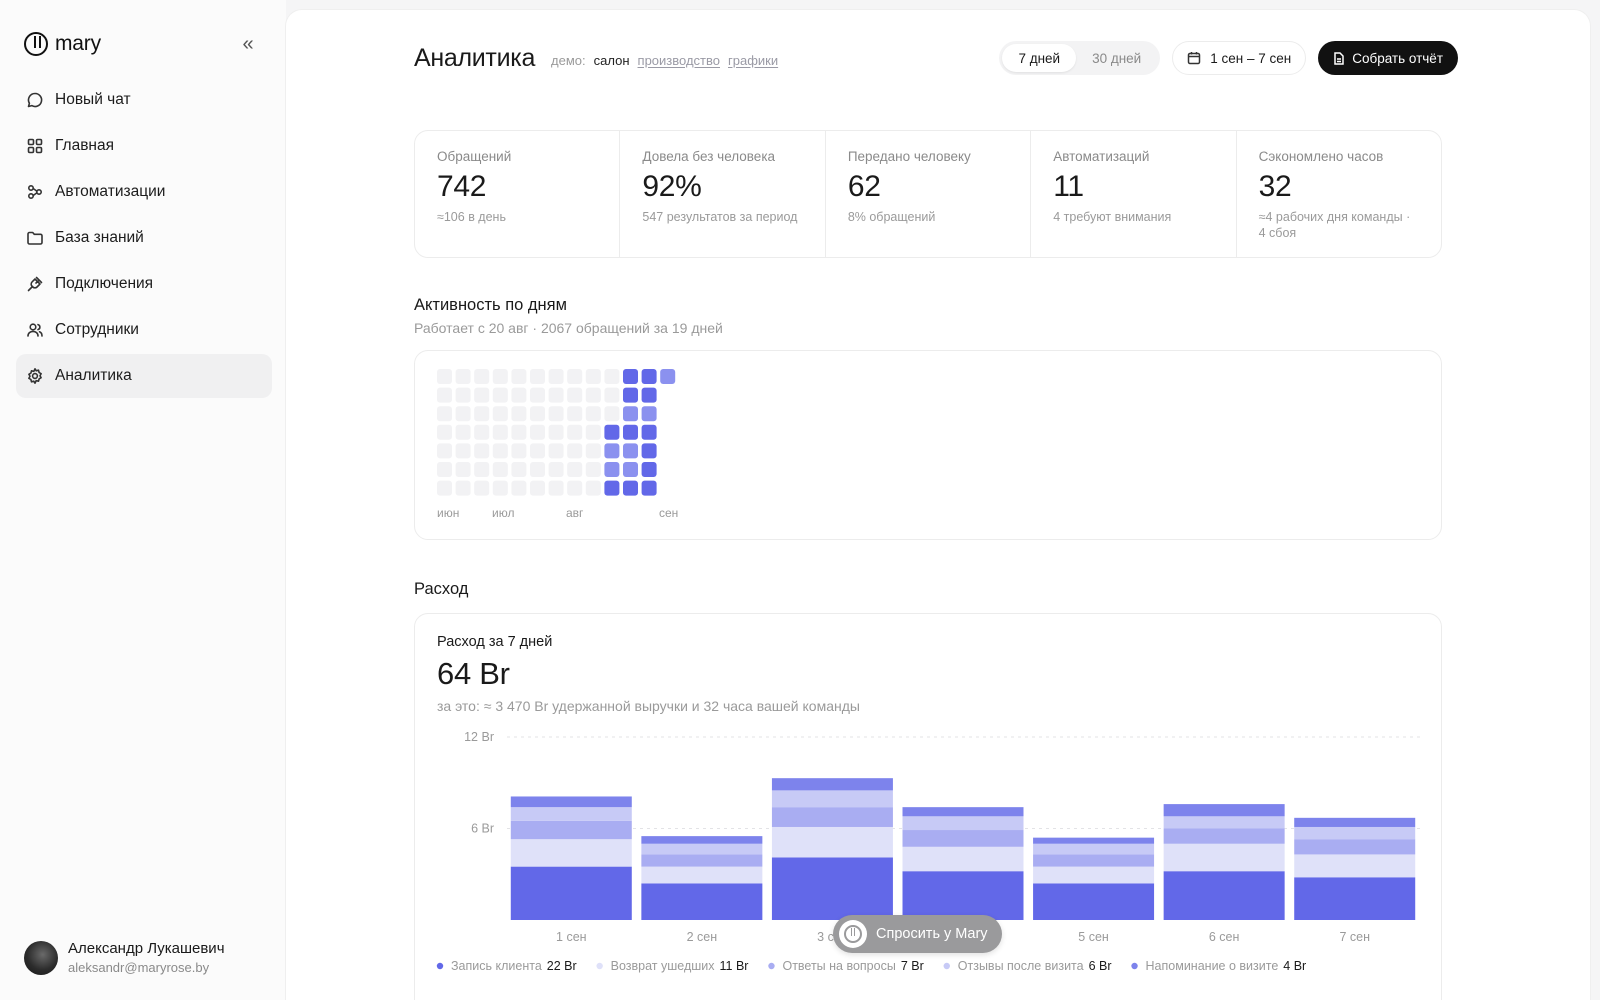 This screenshot has width=1600, height=1000. I want to click on legend-swatch, so click(771, 966).